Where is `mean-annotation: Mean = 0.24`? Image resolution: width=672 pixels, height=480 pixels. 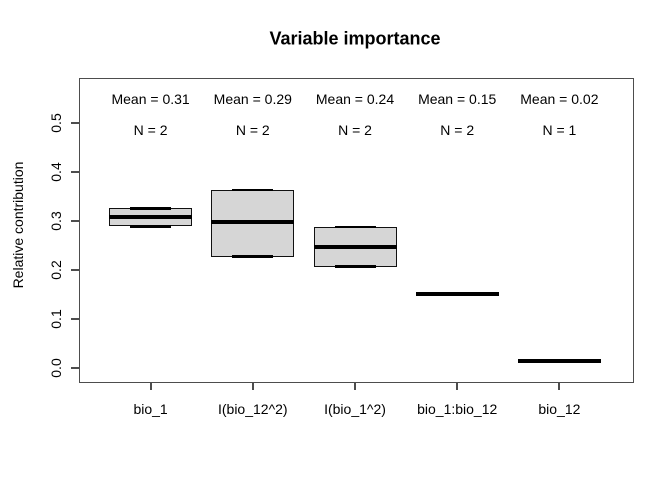
mean-annotation: Mean = 0.24 is located at coordinates (355, 99).